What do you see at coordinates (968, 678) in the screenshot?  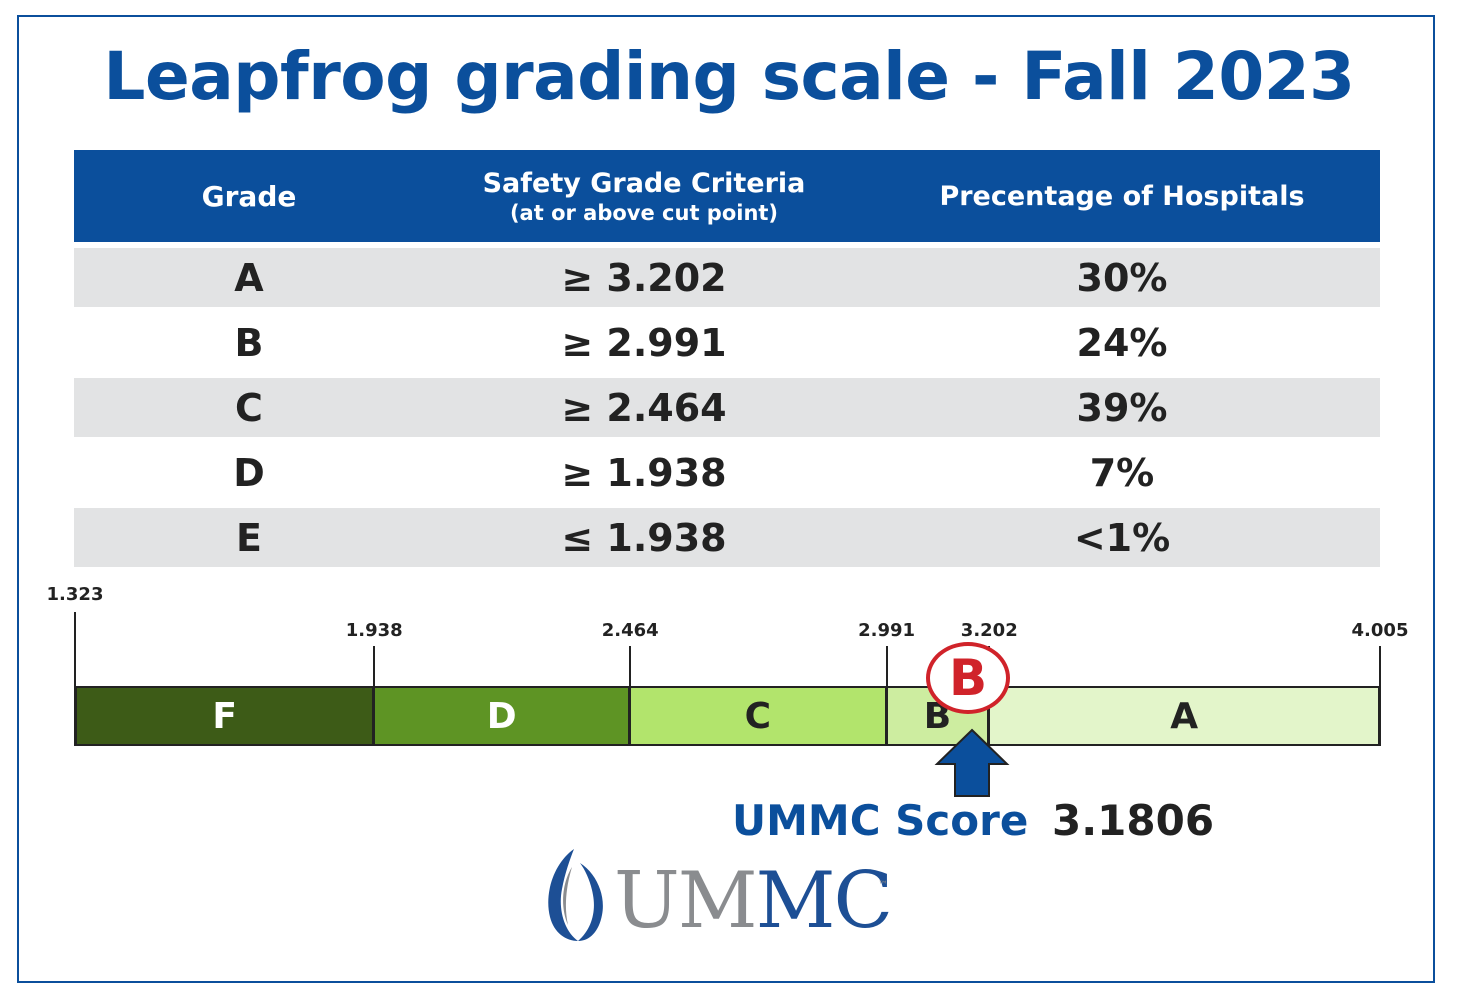 I see `score-grade-badge: B` at bounding box center [968, 678].